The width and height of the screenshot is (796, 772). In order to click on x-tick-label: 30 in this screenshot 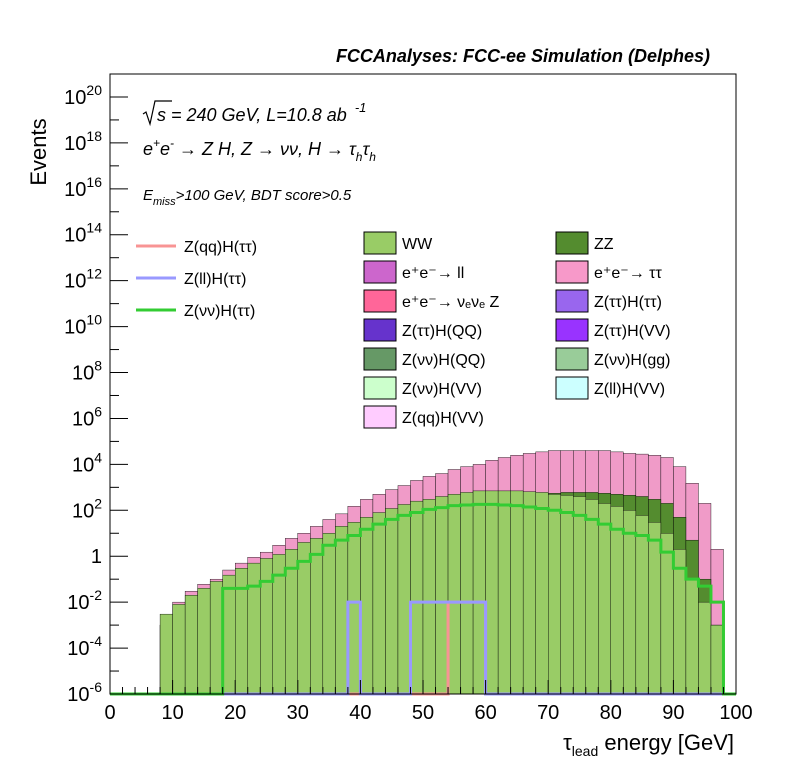, I will do `click(298, 713)`.